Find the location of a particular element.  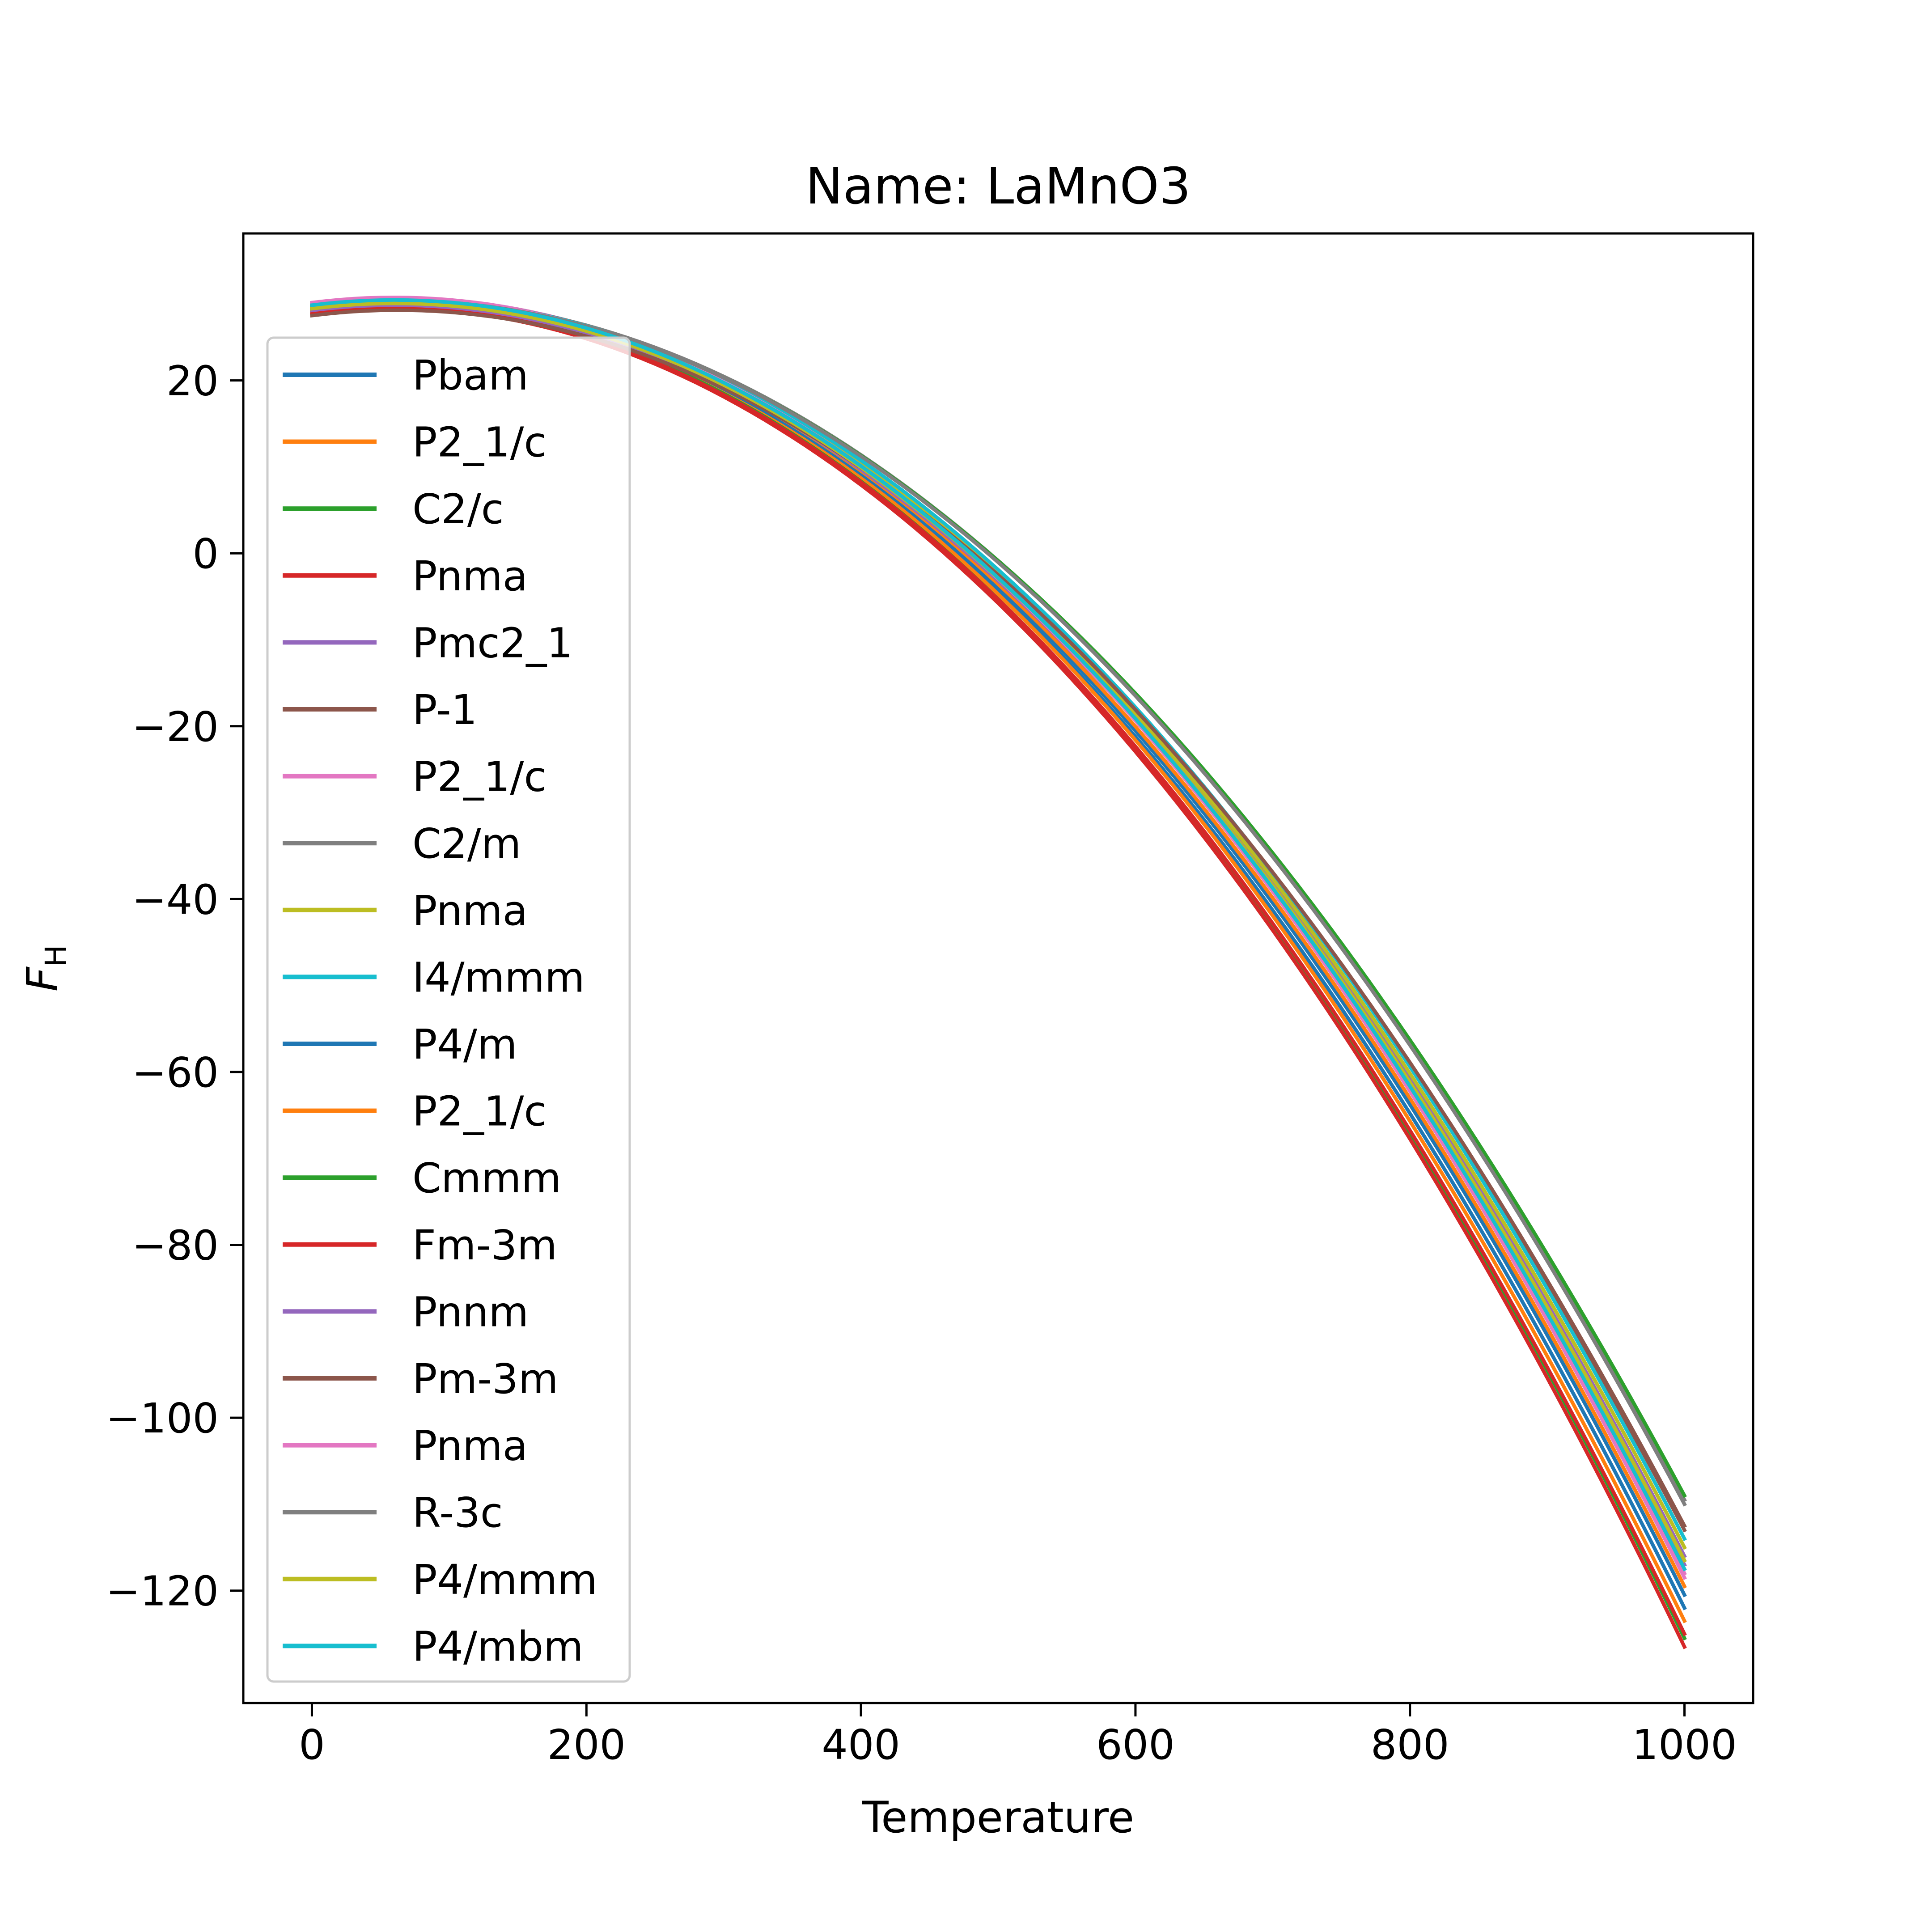

y-axis-label: FH is located at coordinates (45, 968).